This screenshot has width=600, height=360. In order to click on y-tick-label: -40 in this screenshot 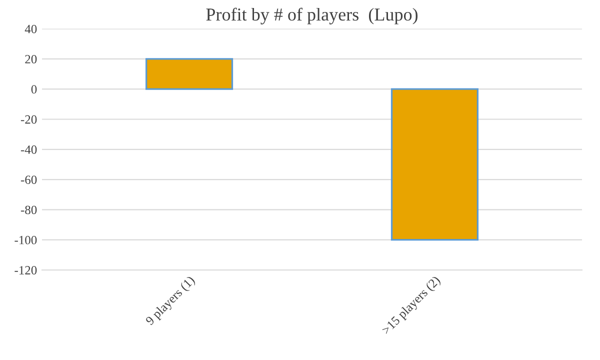, I will do `click(28, 149)`.